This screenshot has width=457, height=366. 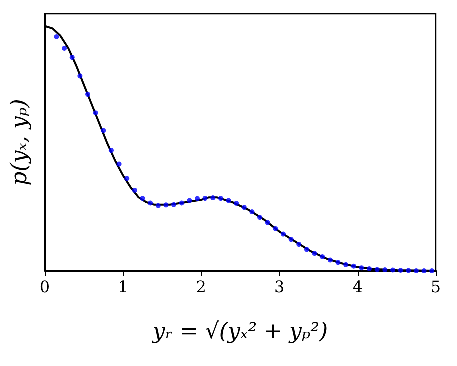 I want to click on x-tick-label: 1, so click(x=123, y=287).